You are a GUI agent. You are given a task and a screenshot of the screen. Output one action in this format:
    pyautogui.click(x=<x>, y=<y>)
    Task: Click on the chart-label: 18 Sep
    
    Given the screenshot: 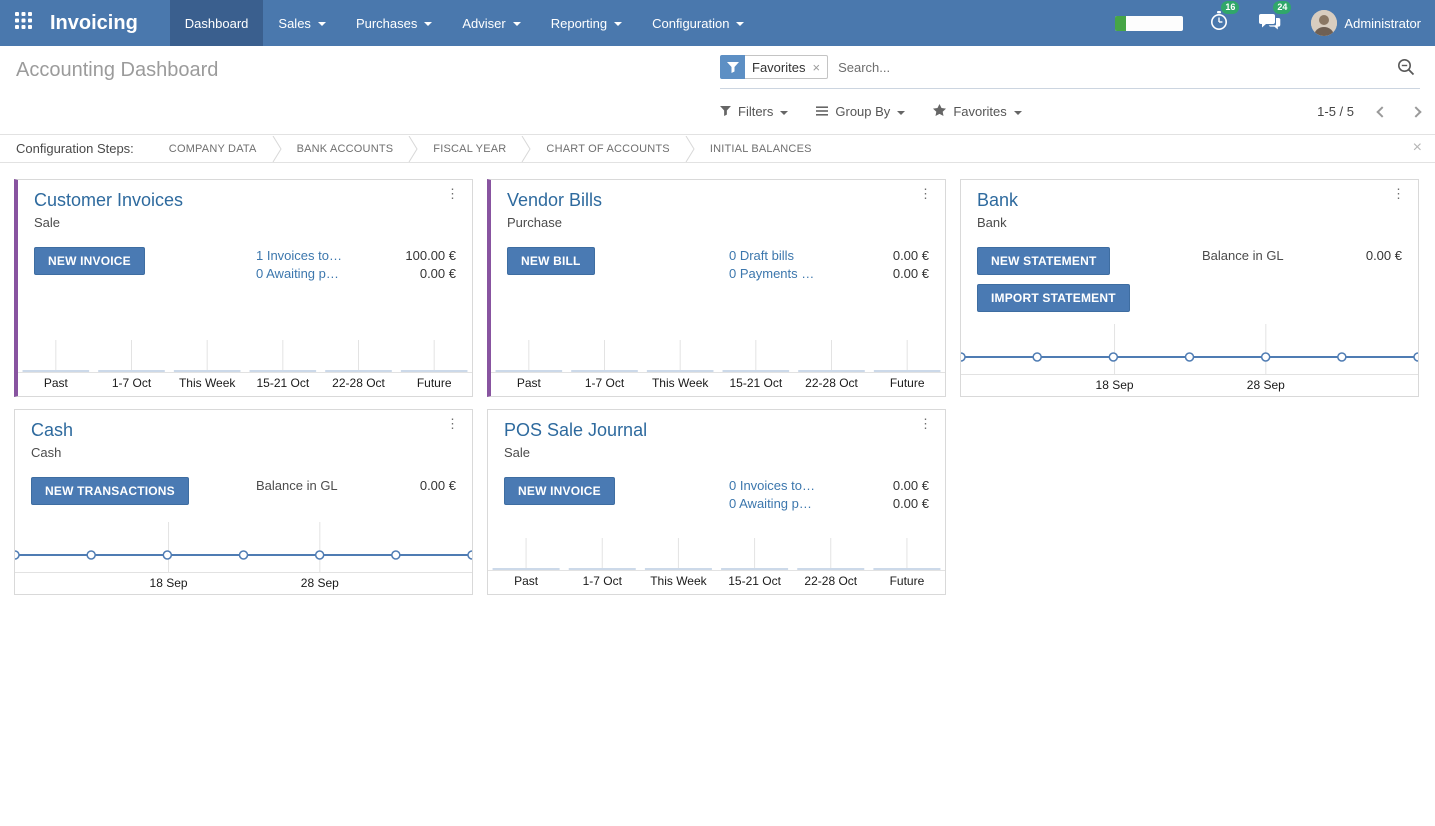 What is the action you would take?
    pyautogui.click(x=168, y=583)
    